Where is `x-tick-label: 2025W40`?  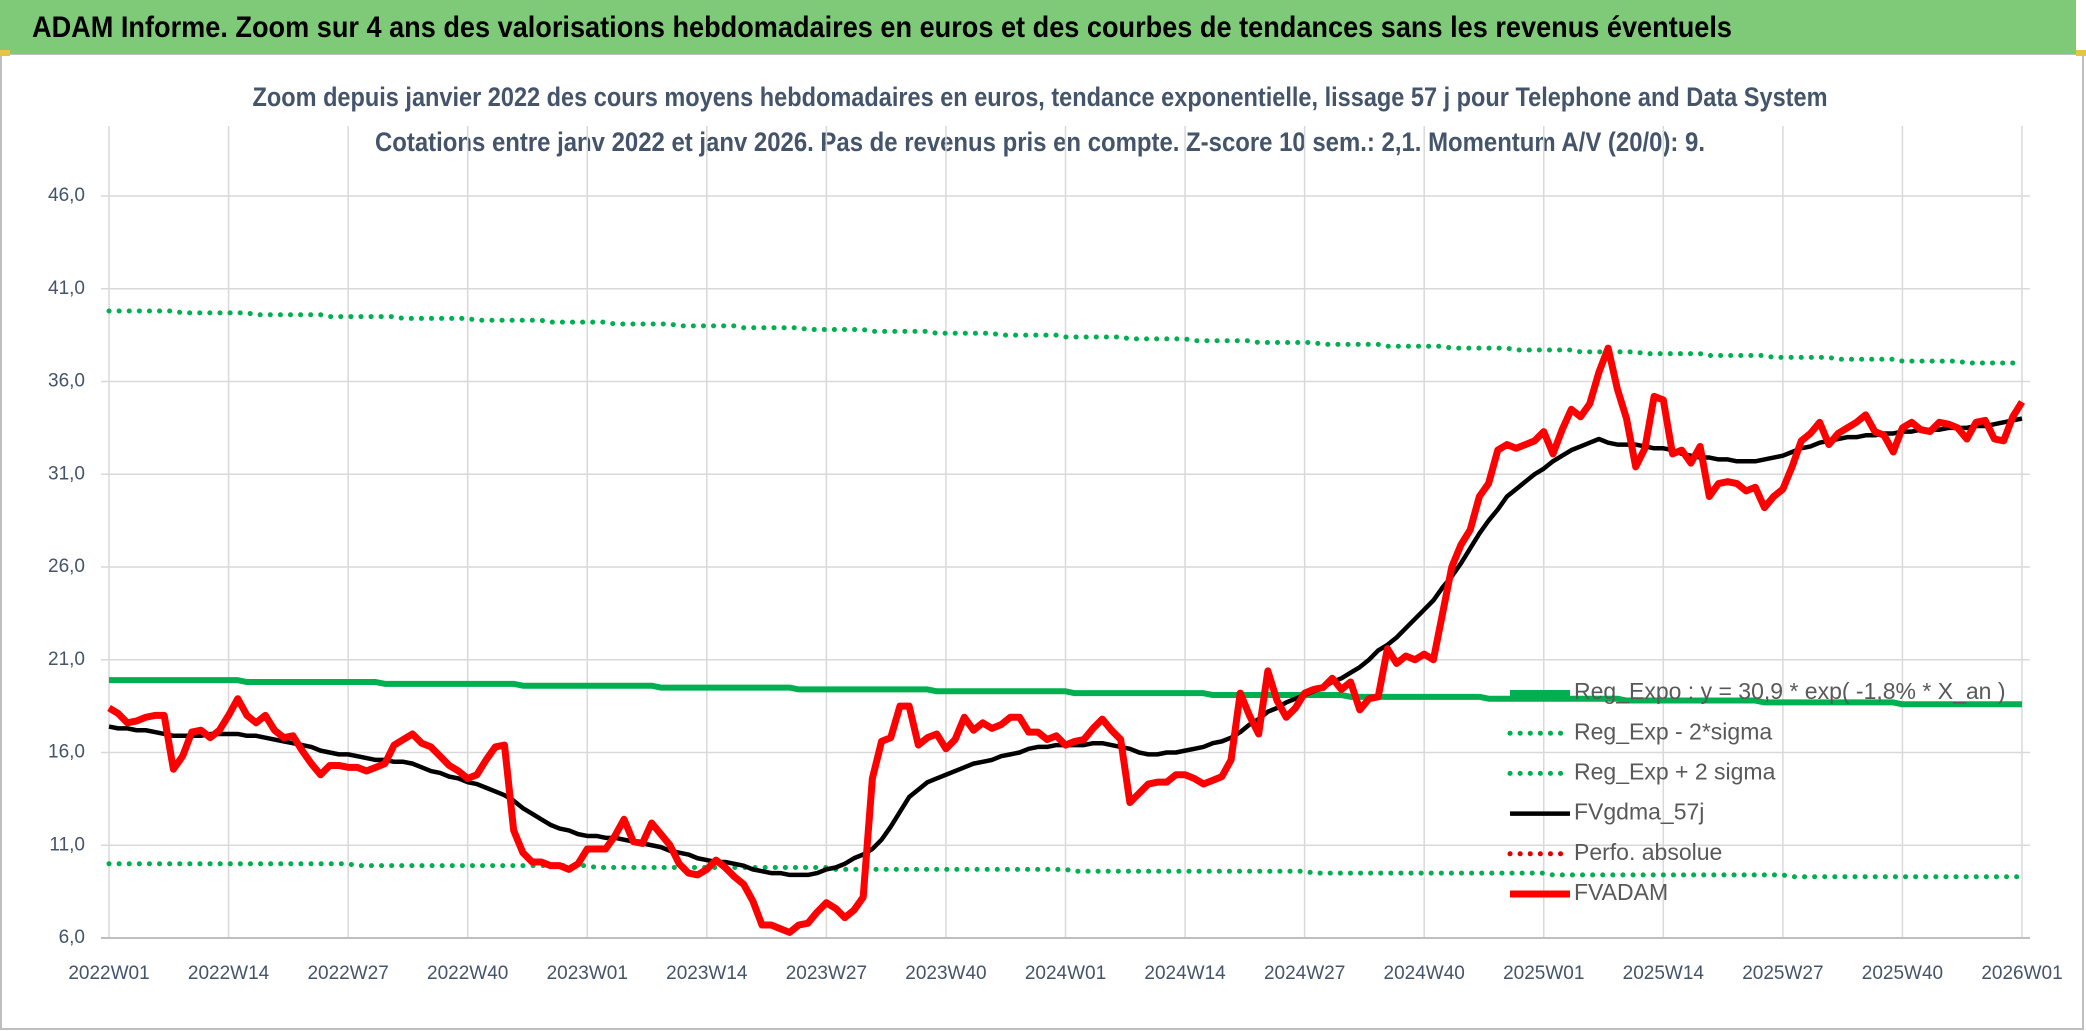
x-tick-label: 2025W40 is located at coordinates (1902, 973).